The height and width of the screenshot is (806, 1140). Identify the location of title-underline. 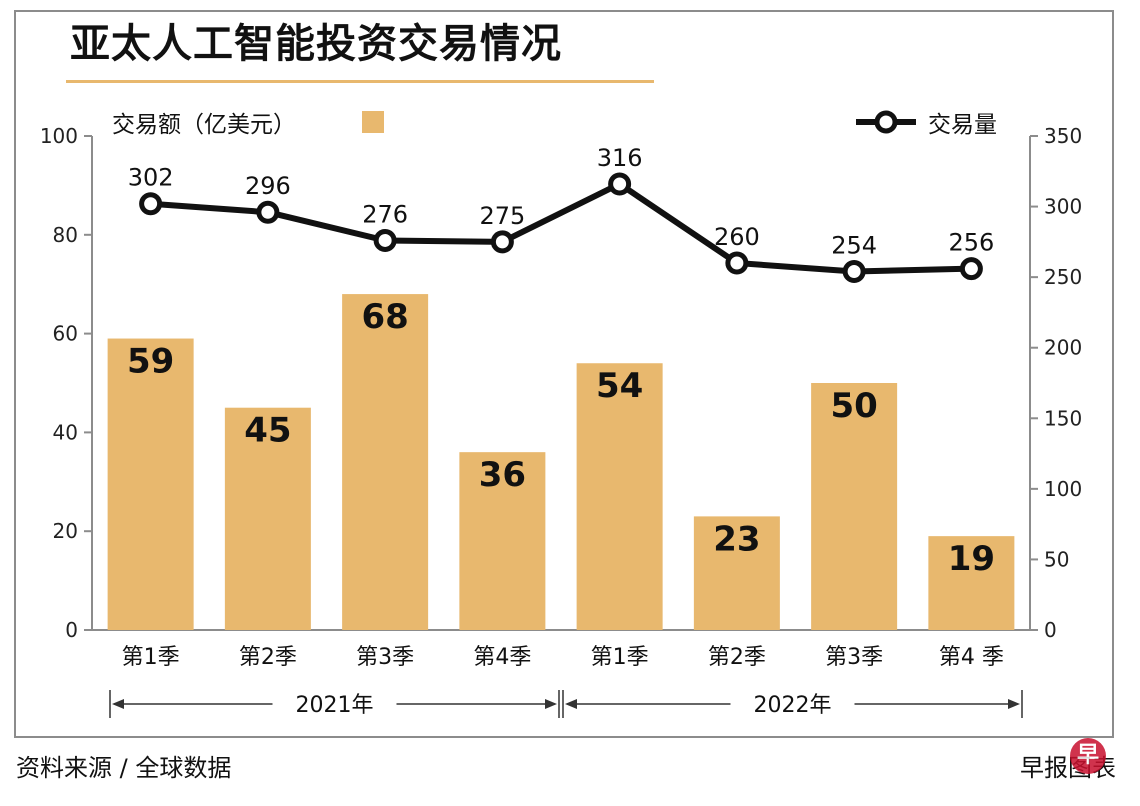
(360, 81).